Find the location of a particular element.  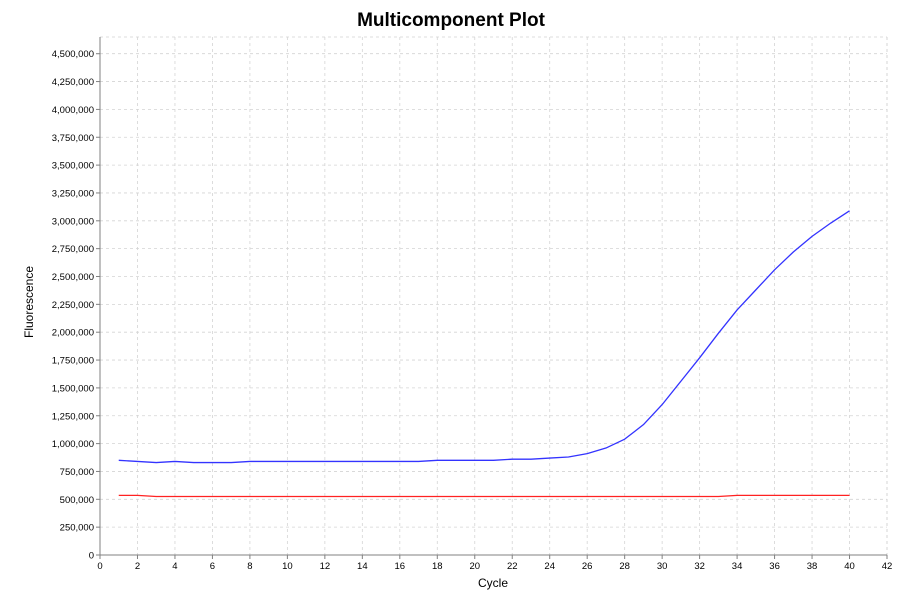

x-tick-label: 14 is located at coordinates (362, 566).